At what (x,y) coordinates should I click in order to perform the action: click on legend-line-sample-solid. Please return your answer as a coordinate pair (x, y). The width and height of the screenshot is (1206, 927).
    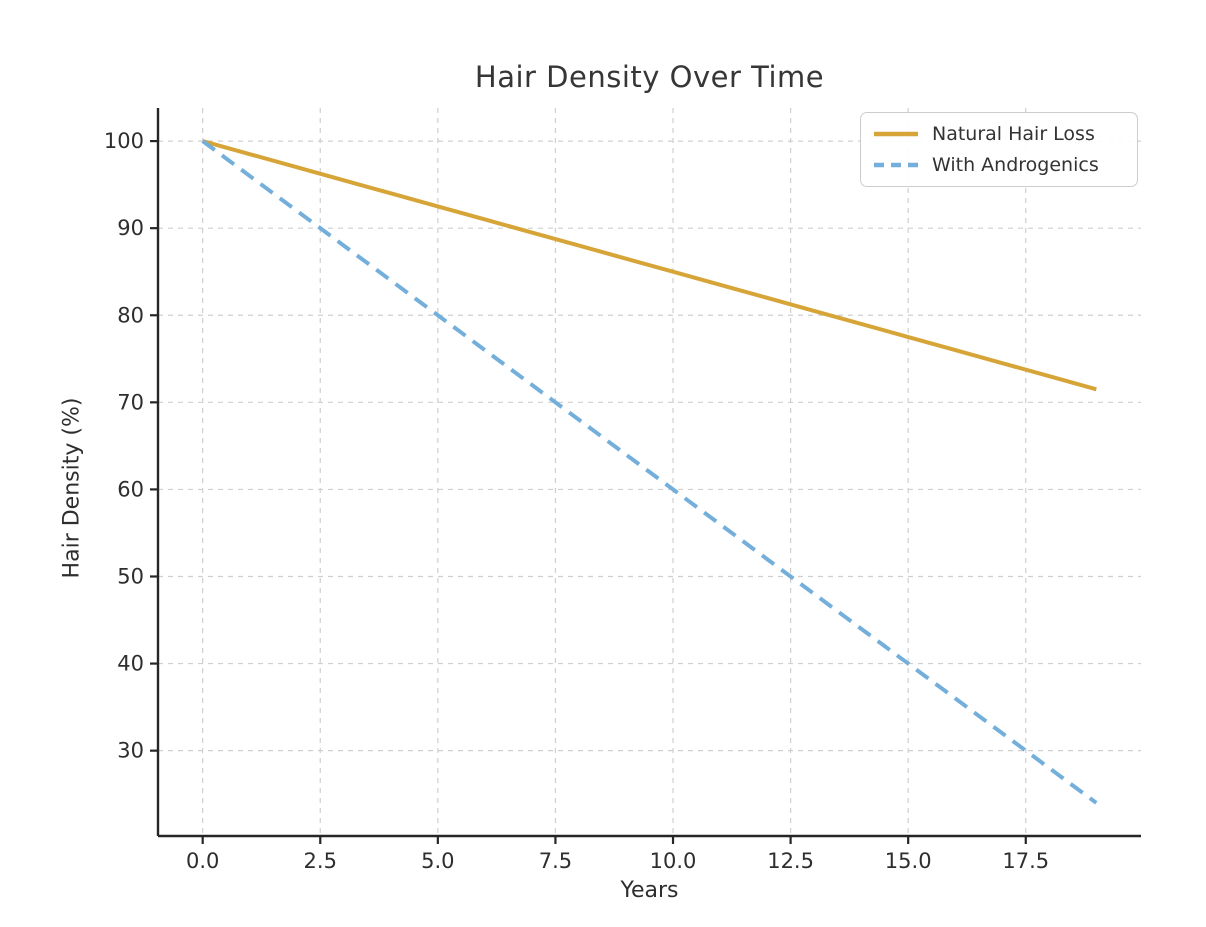
    Looking at the image, I should click on (896, 134).